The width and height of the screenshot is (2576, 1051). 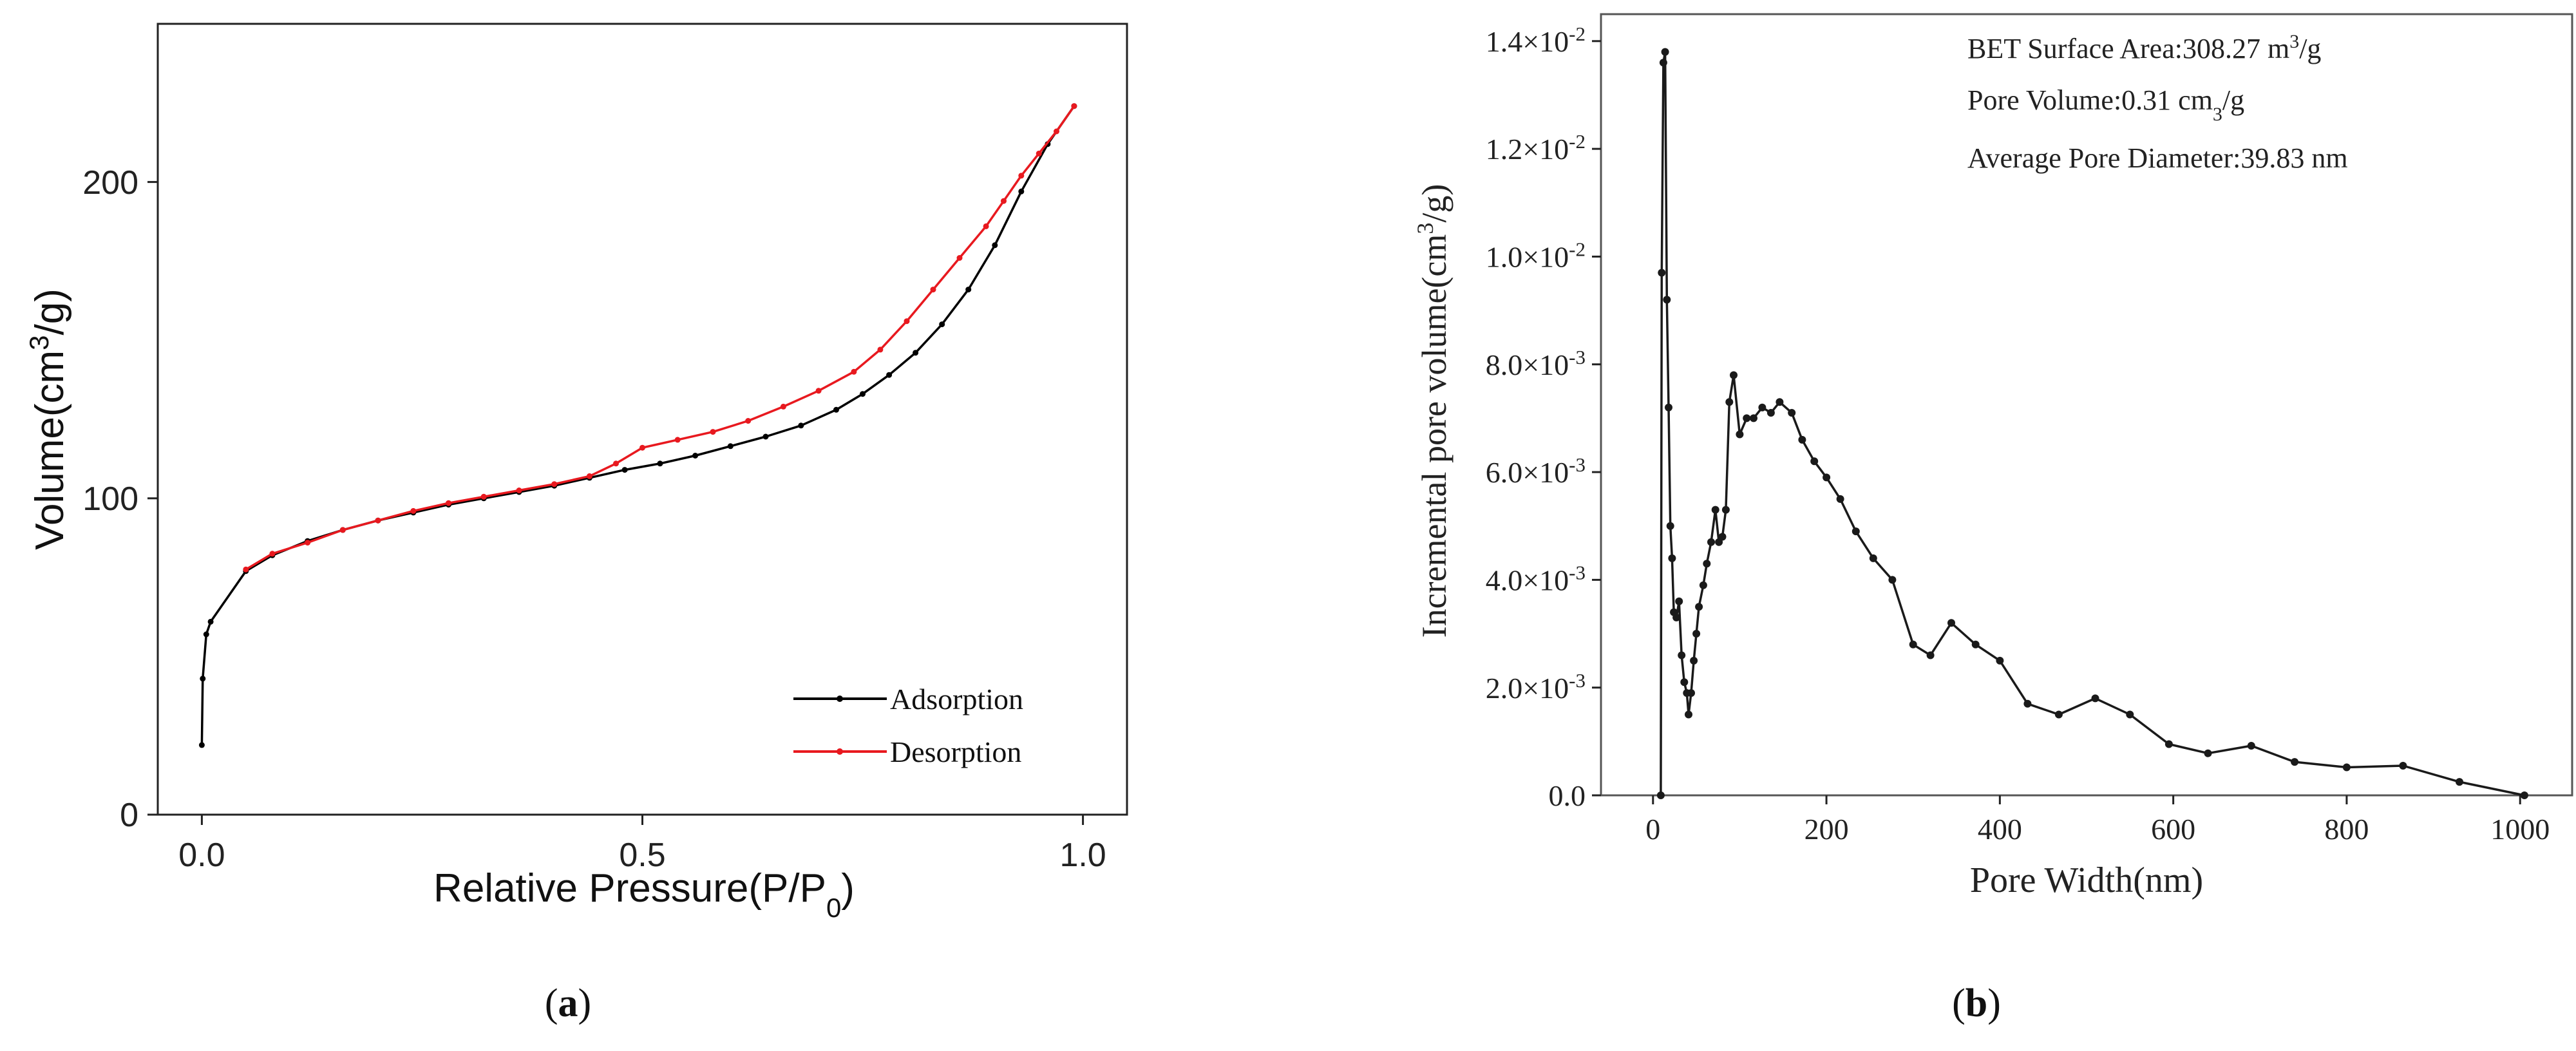 What do you see at coordinates (1527, 149) in the screenshot?
I see `y-tick-label-base: 1.2×10` at bounding box center [1527, 149].